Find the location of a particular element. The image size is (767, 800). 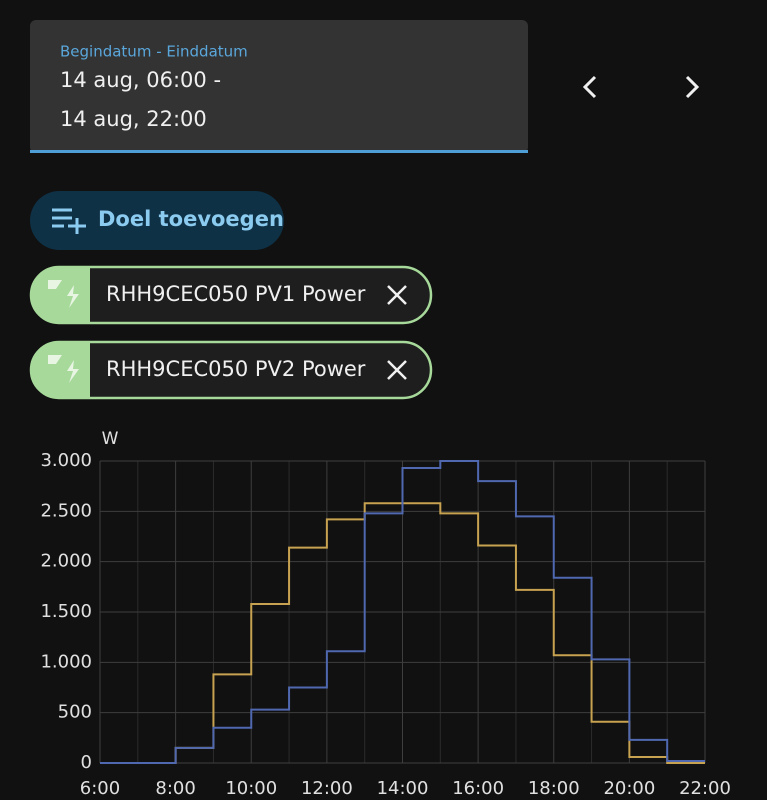

chip-label: RHH9CEC050 PV2 Power is located at coordinates (236, 369).